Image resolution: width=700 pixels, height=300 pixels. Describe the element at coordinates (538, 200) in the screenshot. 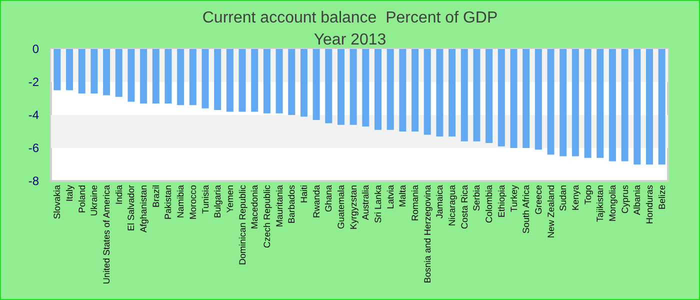

I see `x-tick-label: Greece` at that location.